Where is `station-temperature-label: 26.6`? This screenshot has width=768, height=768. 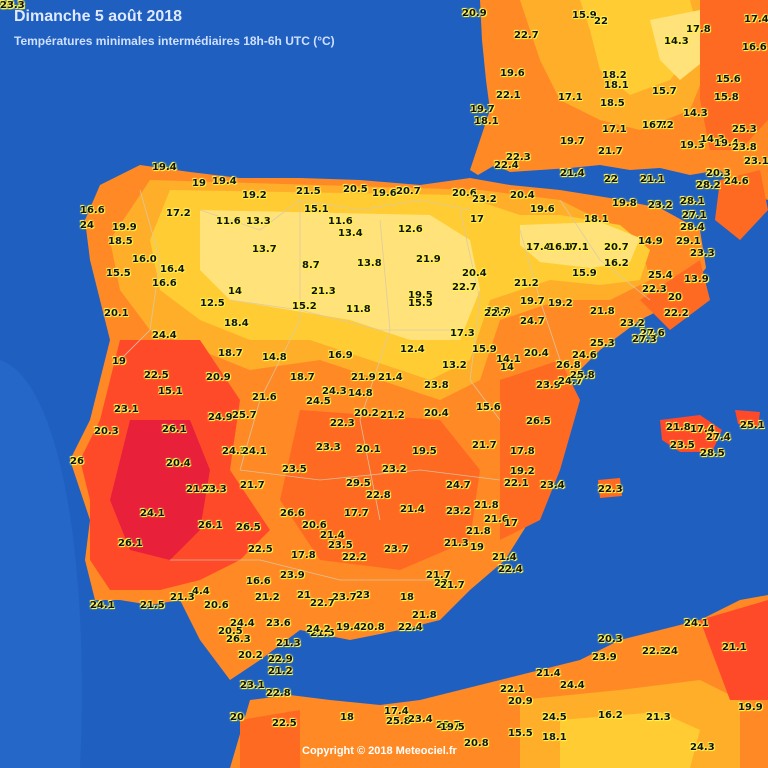 station-temperature-label: 26.6 is located at coordinates (292, 513).